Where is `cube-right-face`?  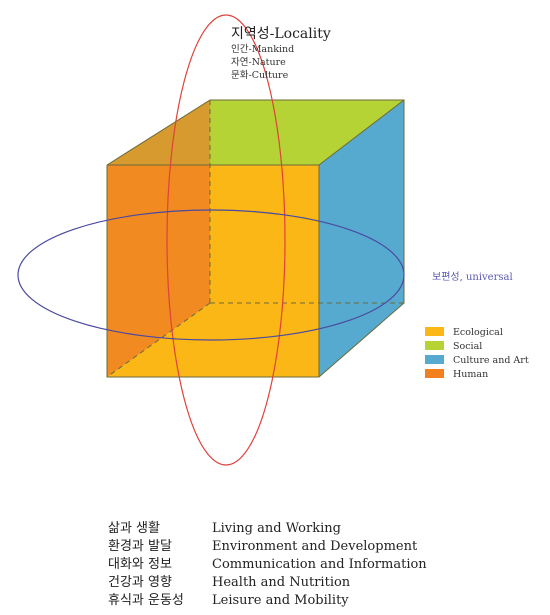 cube-right-face is located at coordinates (361, 238).